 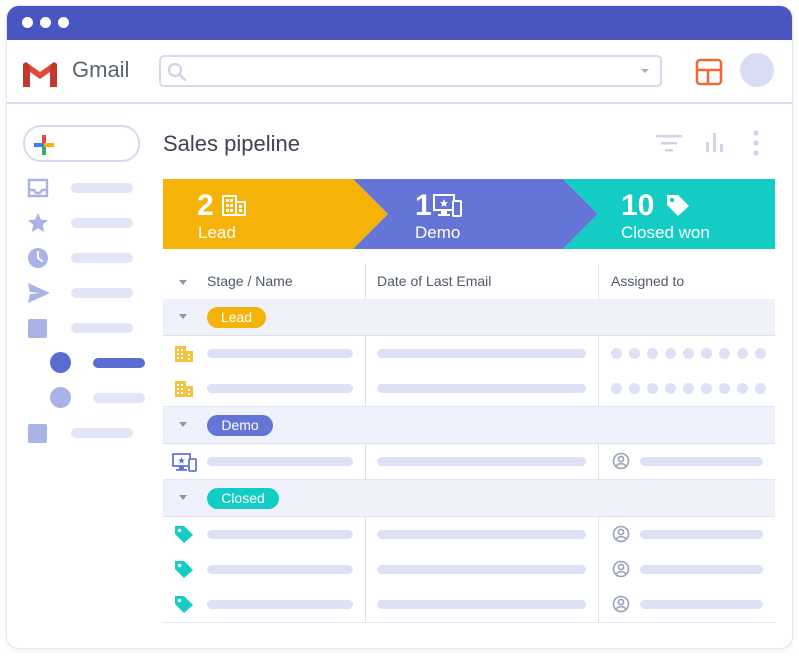 I want to click on window-titlebar, so click(x=399, y=23).